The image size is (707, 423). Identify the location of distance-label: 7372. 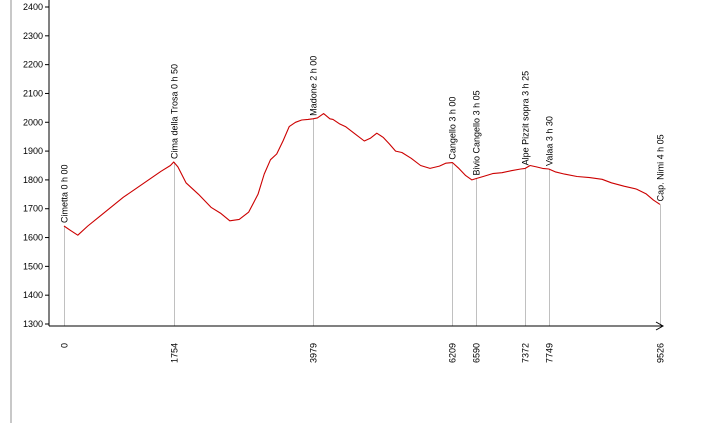
(526, 353).